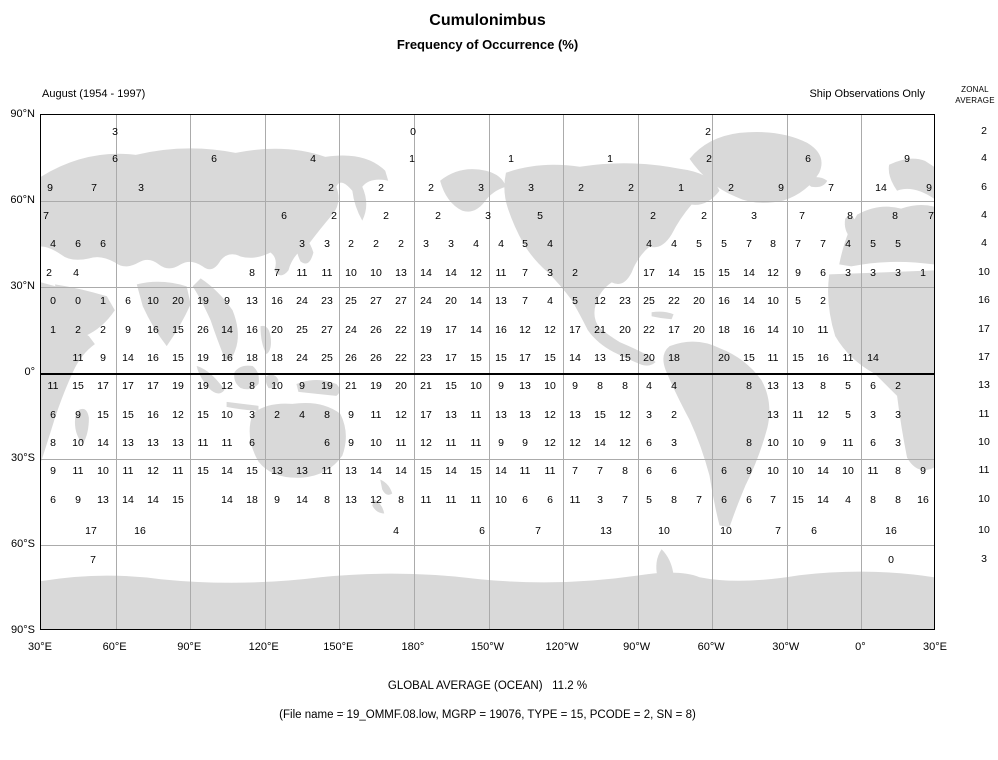  I want to click on lon-label: 60°W, so click(711, 647).